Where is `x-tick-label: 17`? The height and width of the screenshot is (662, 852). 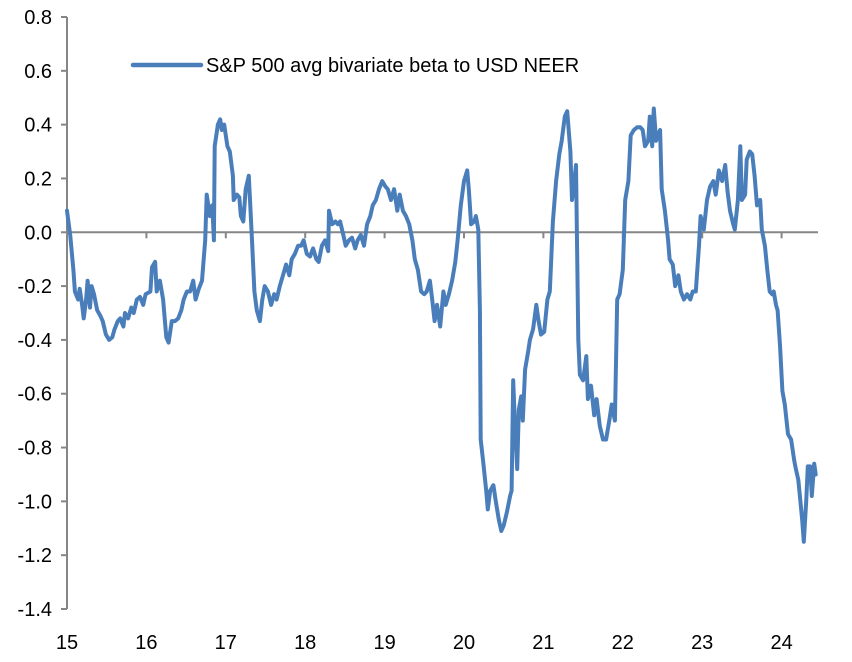
x-tick-label: 17 is located at coordinates (226, 643).